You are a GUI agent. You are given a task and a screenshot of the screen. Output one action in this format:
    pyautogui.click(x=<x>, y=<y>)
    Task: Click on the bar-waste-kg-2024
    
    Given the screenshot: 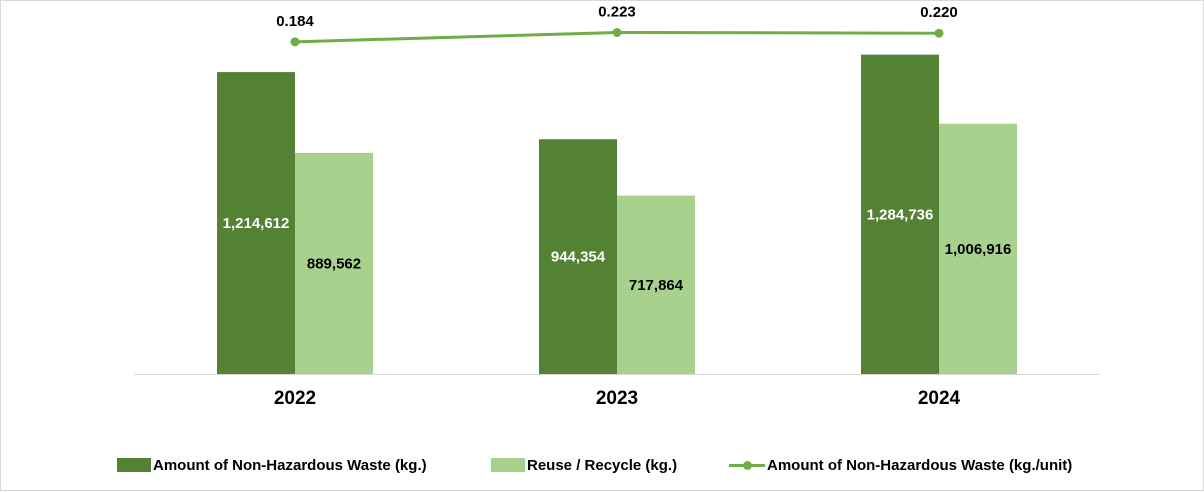 What is the action you would take?
    pyautogui.click(x=900, y=214)
    